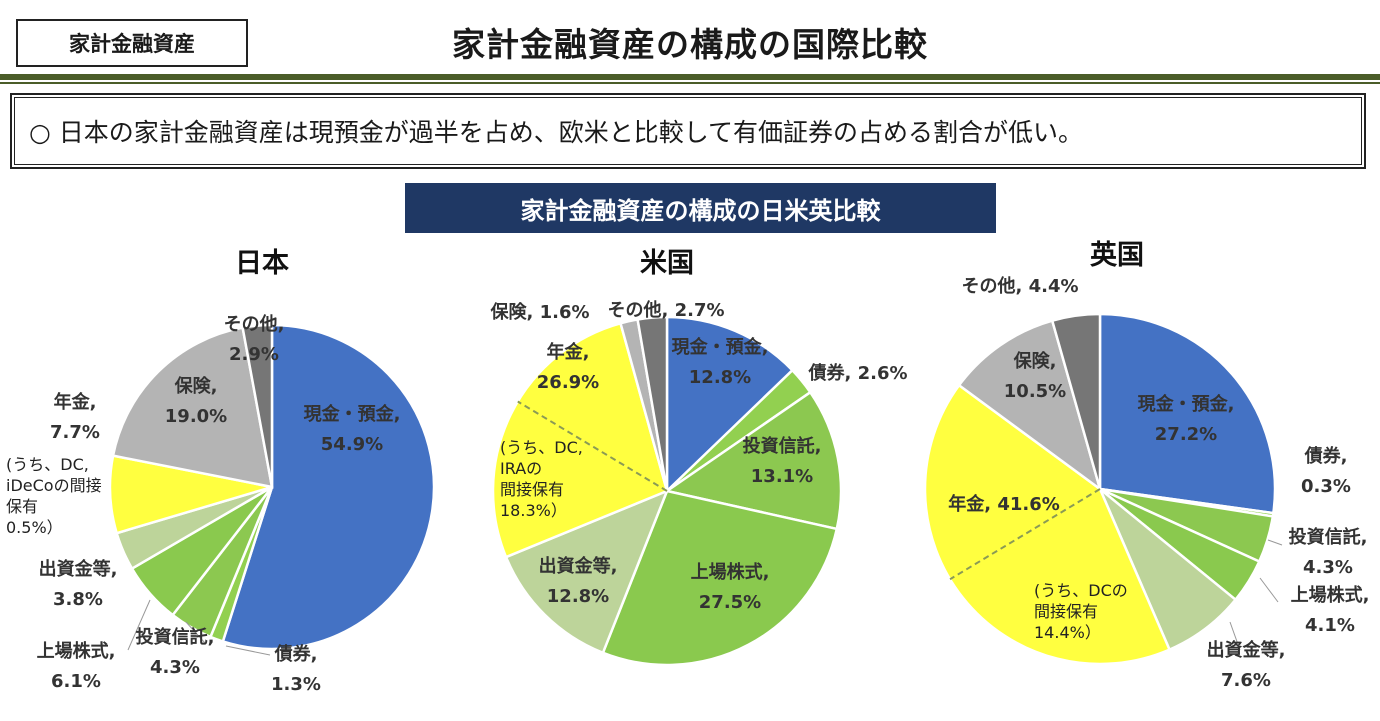 Image resolution: width=1380 pixels, height=721 pixels. Describe the element at coordinates (720, 362) in the screenshot. I see `data-label-cash: 現金・預金, 12.8%` at that location.